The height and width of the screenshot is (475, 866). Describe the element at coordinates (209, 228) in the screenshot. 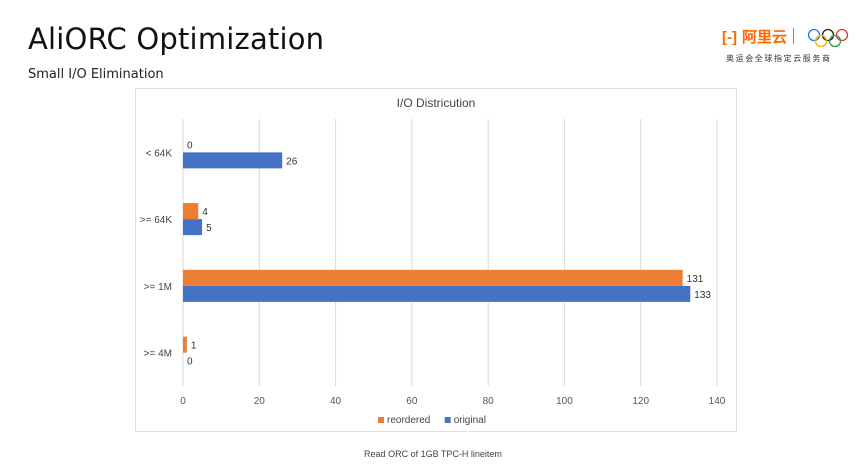

I see `data-label: 5` at that location.